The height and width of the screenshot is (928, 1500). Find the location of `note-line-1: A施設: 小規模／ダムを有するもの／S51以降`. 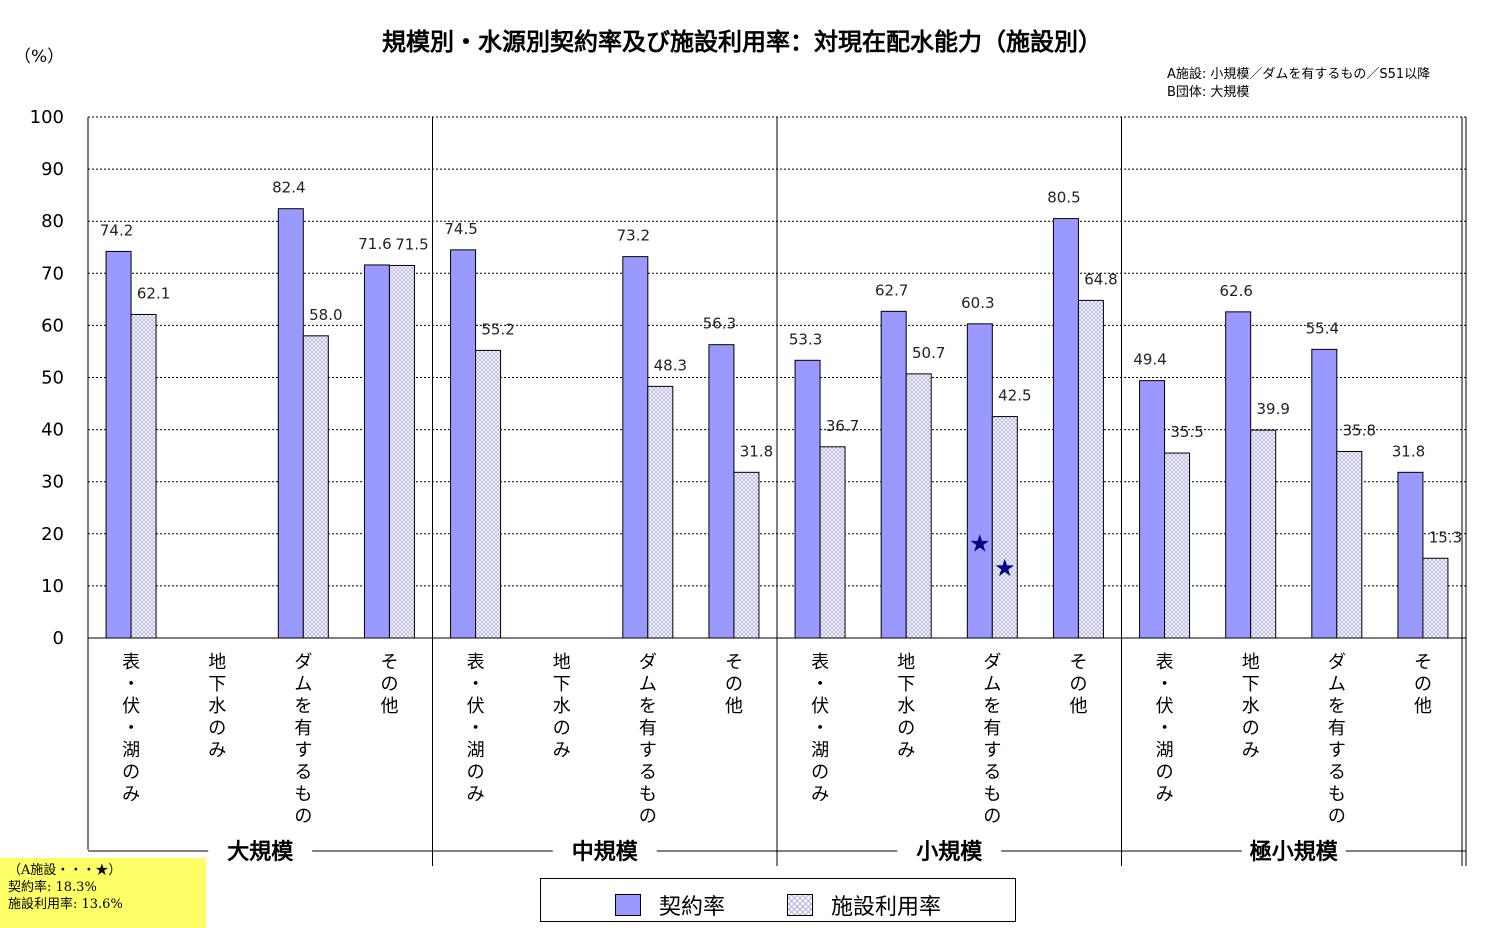

note-line-1: A施設: 小規模／ダムを有するもの／S51以降 is located at coordinates (1298, 74).